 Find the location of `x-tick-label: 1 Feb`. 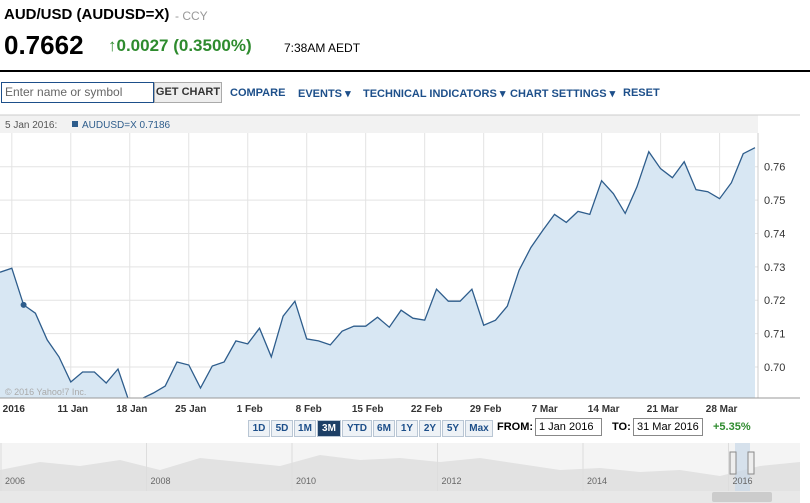

x-tick-label: 1 Feb is located at coordinates (250, 409).